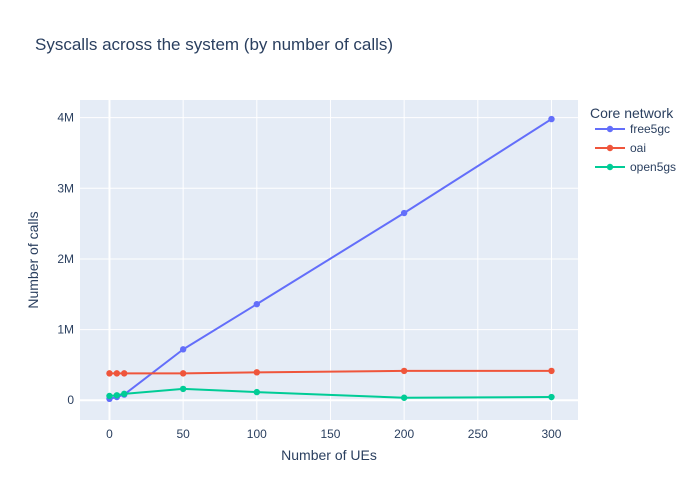 The height and width of the screenshot is (500, 700). What do you see at coordinates (632, 113) in the screenshot?
I see `legend-title: Core network` at bounding box center [632, 113].